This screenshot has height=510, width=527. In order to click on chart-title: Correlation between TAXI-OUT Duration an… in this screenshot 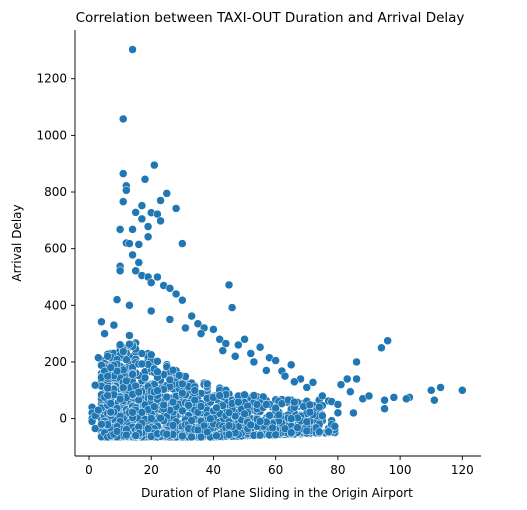, I will do `click(270, 18)`.